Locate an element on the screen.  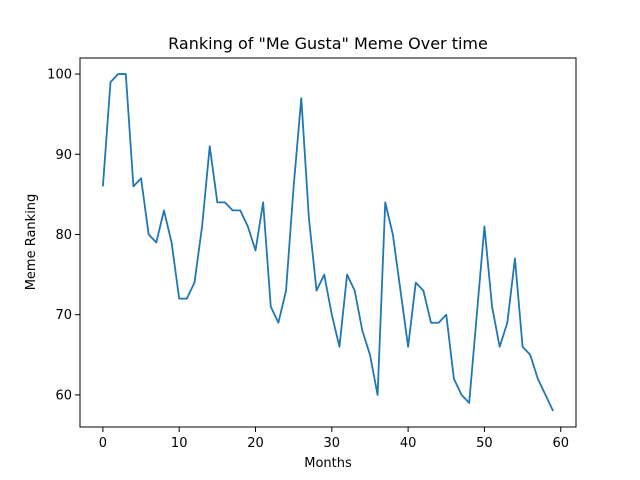
y-tick-label: 90 is located at coordinates (63, 155).